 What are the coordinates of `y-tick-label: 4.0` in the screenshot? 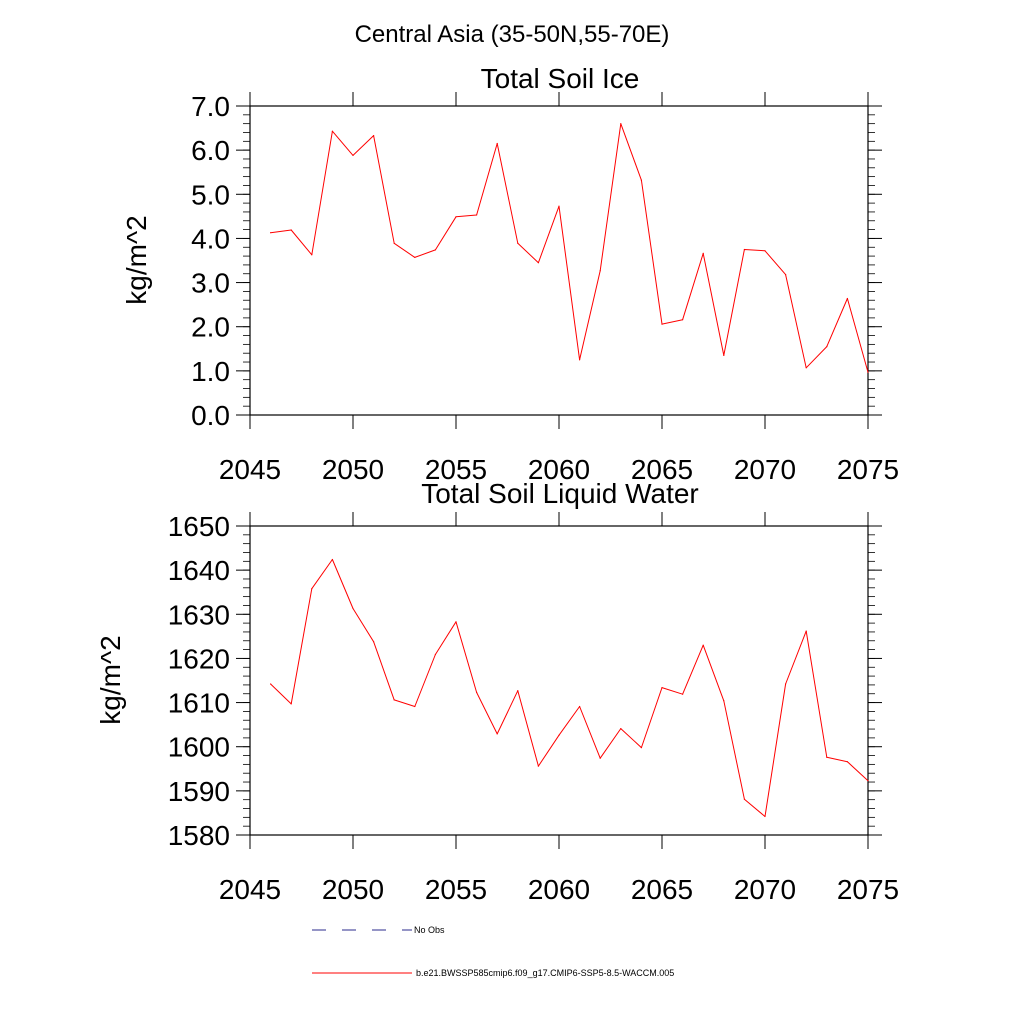 It's located at (210, 238).